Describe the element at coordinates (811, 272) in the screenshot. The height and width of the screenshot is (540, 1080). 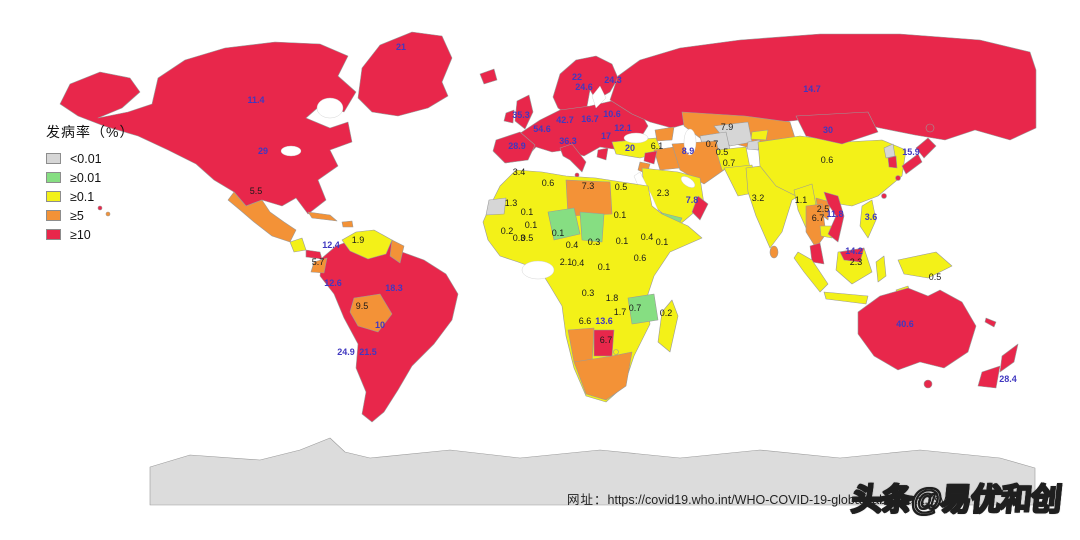
I see `region-sumatra` at that location.